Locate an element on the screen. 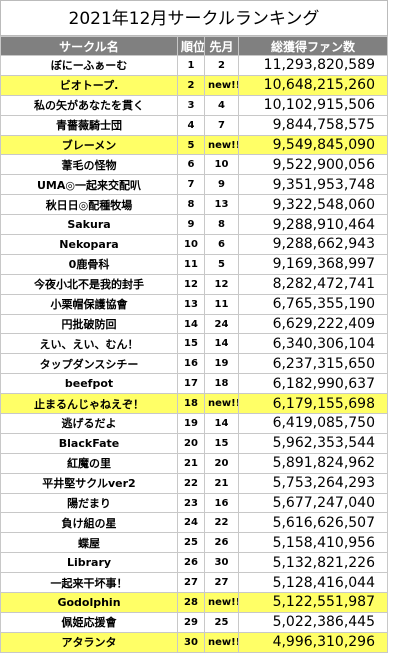 The width and height of the screenshot is (414, 653). circle-name: 葦毛の怪物 is located at coordinates (89, 165).